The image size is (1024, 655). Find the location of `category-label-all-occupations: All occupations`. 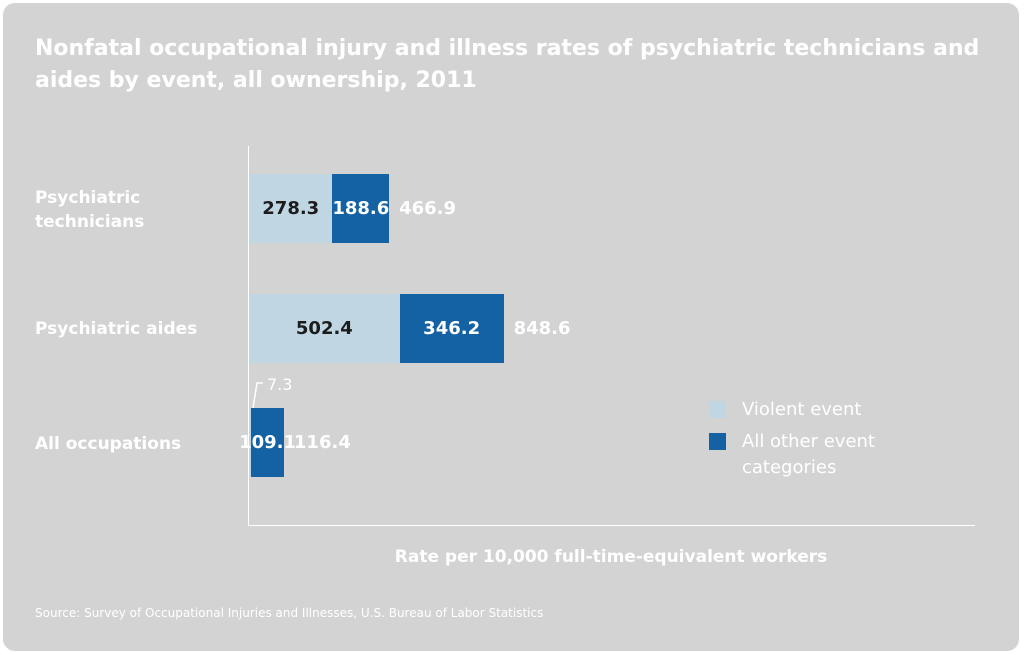

category-label-all-occupations: All occupations is located at coordinates (108, 444).